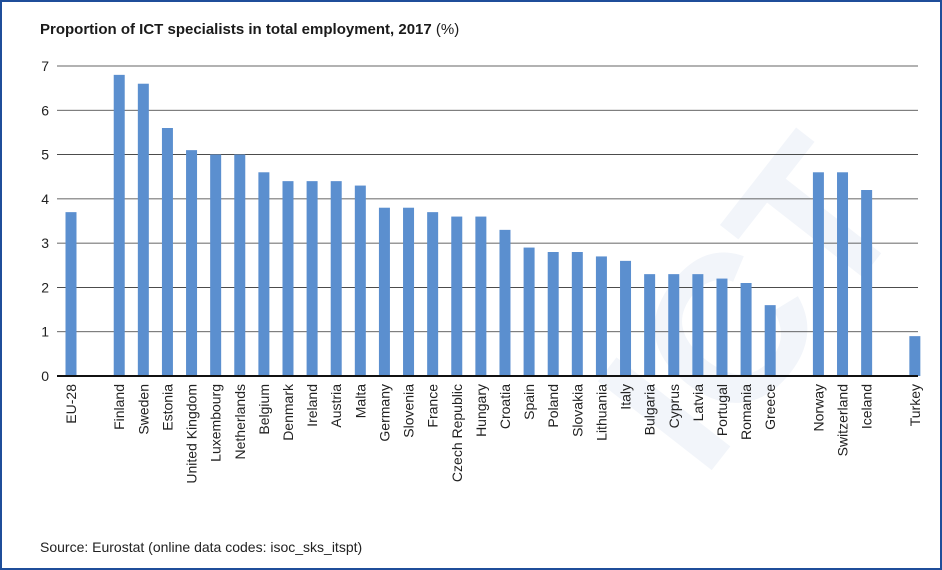 The image size is (942, 570). What do you see at coordinates (818, 407) in the screenshot?
I see `x-tick-label: Norway` at bounding box center [818, 407].